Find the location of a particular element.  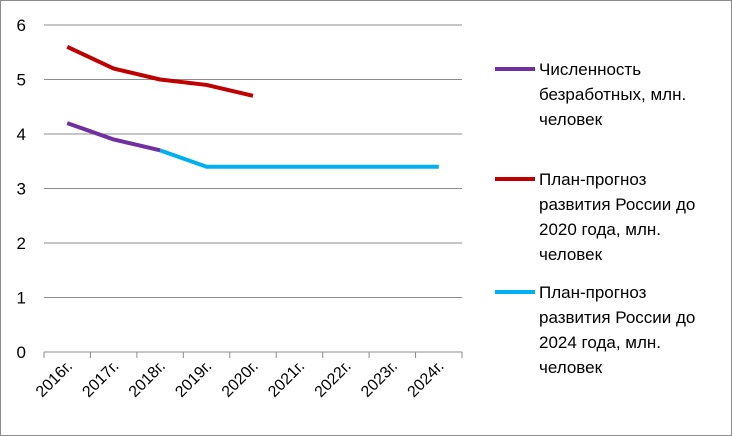

y-tick-label: 6 is located at coordinates (21, 25).